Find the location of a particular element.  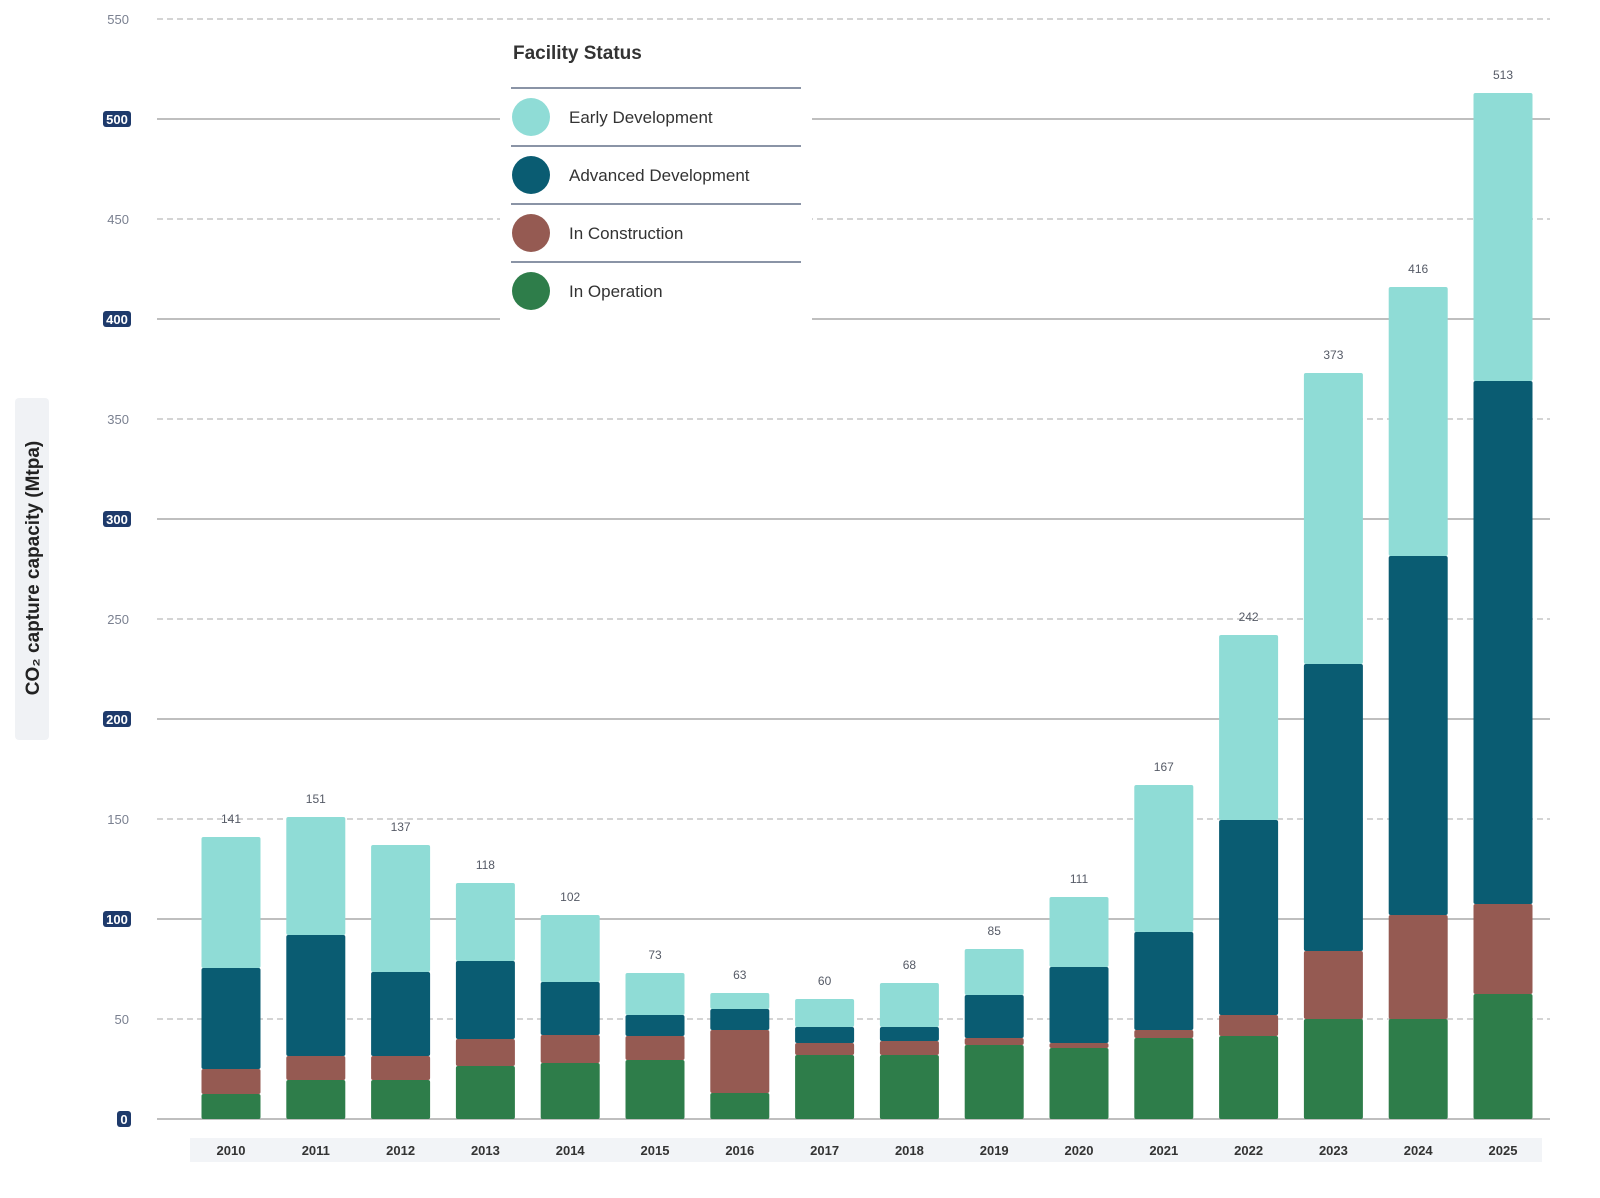

x-tick-label: 2024 is located at coordinates (1419, 1150).